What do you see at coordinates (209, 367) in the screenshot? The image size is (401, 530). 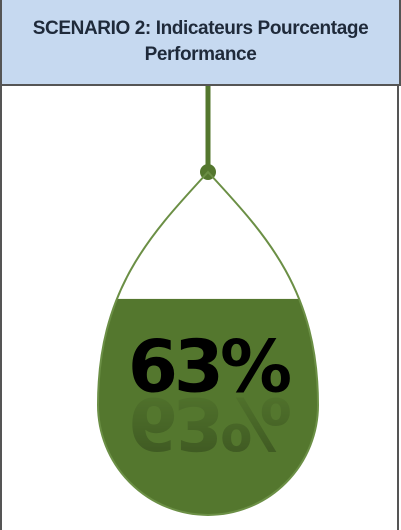 I see `value-label: 63%` at bounding box center [209, 367].